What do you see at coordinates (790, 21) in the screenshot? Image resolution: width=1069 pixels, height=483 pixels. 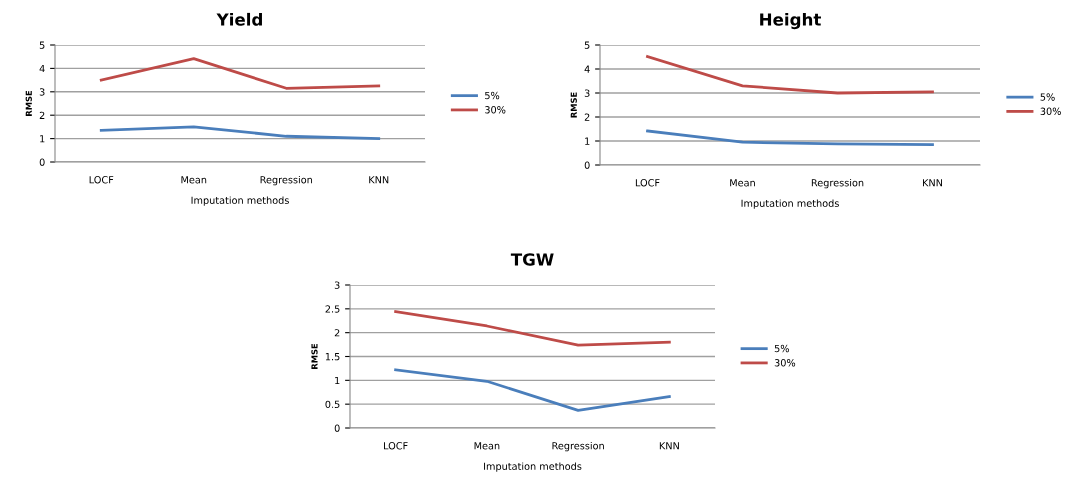 I see `chart-title: Height` at bounding box center [790, 21].